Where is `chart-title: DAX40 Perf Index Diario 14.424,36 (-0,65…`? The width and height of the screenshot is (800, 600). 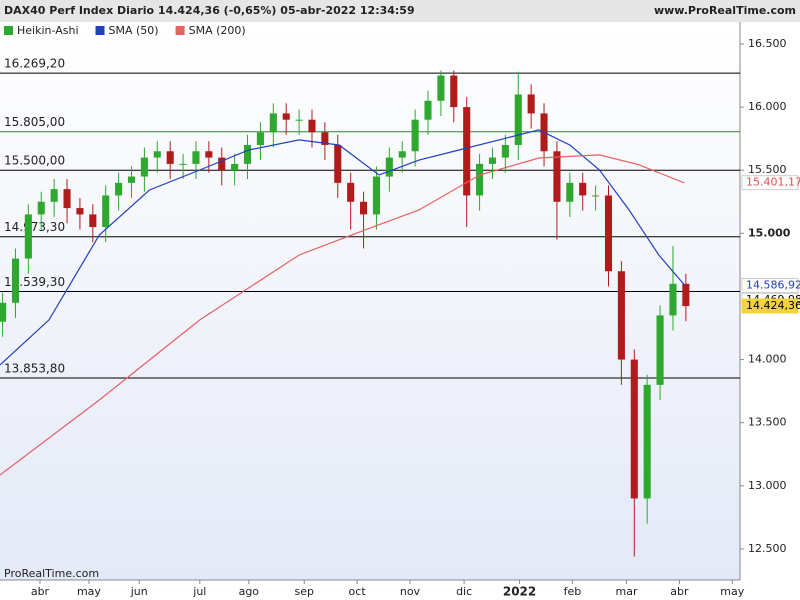 chart-title: DAX40 Perf Index Diario 14.424,36 (-0,65… is located at coordinates (209, 10).